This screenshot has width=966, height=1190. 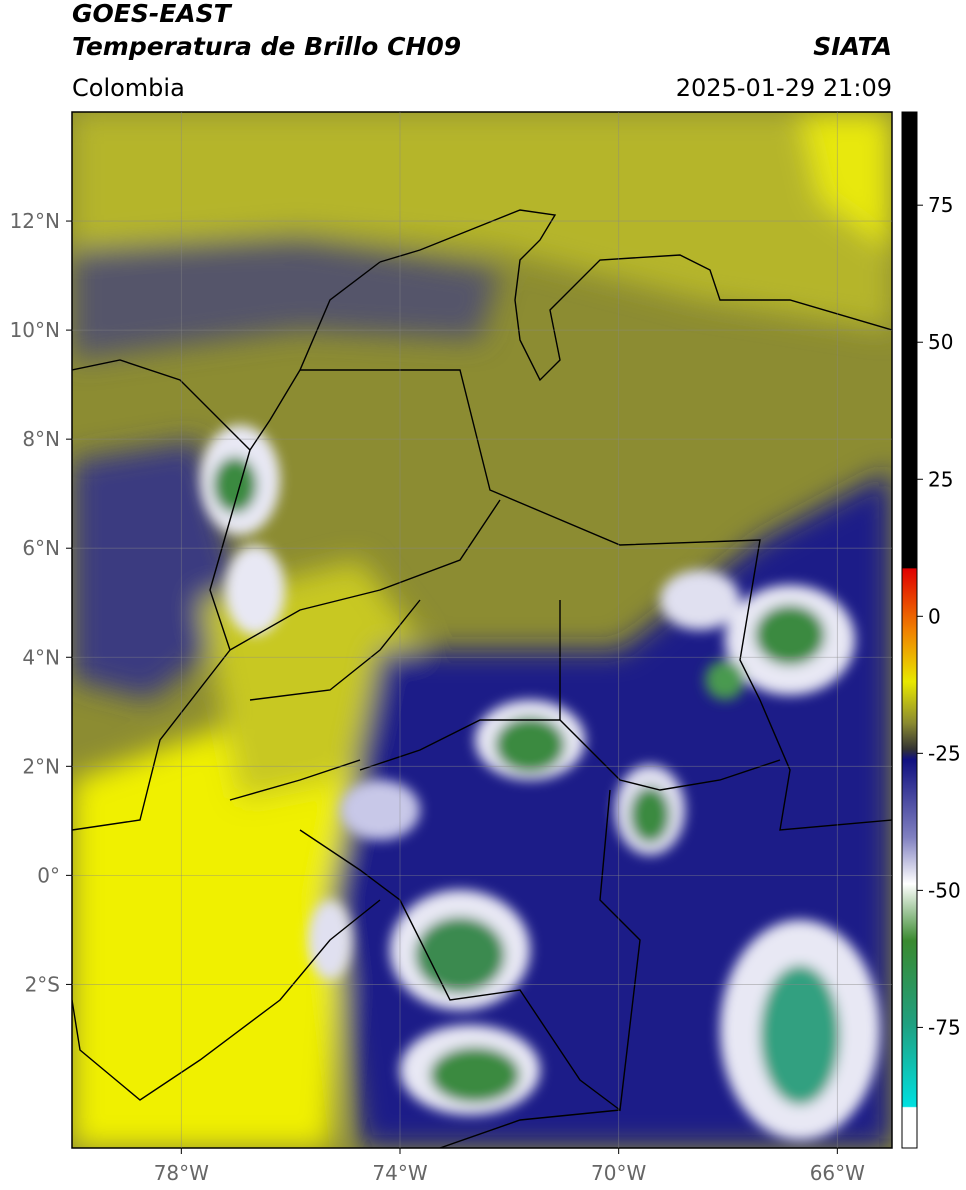 I want to click on colorbar-tick-label: -50, so click(x=944, y=890).